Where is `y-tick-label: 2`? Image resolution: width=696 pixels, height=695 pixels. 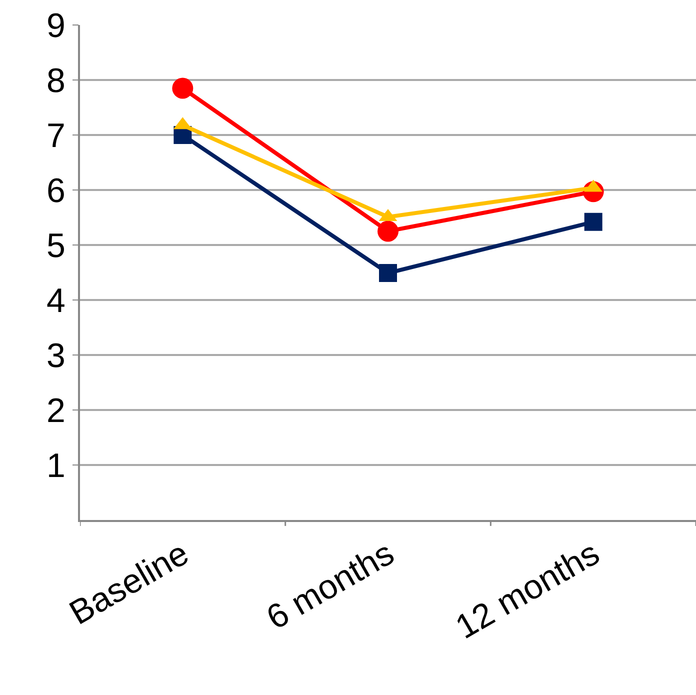 y-tick-label: 2 is located at coordinates (56, 411).